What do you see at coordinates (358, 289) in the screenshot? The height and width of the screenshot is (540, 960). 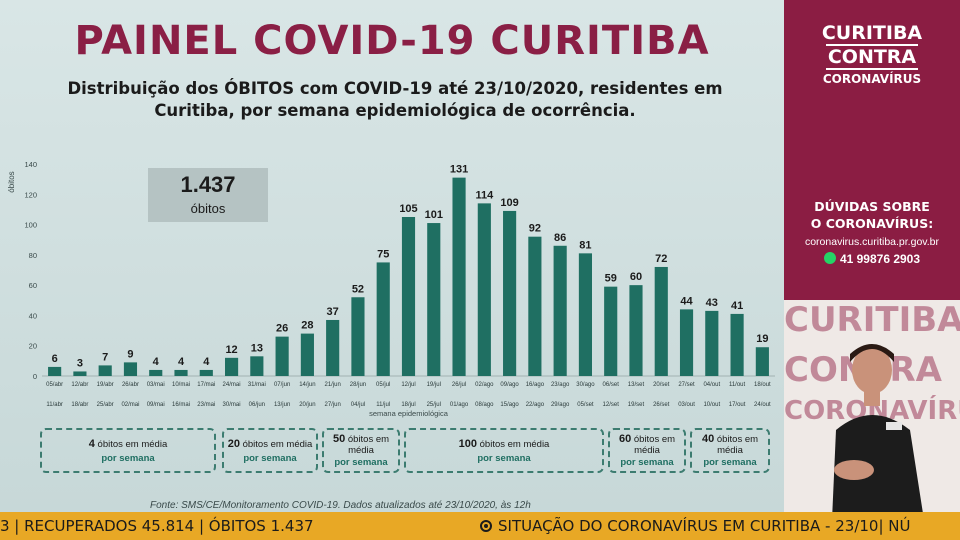 I see `data-label: 52` at bounding box center [358, 289].